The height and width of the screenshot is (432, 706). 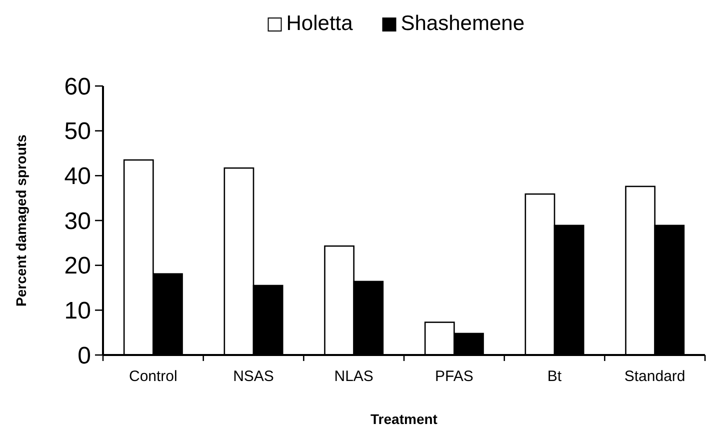 What do you see at coordinates (21, 220) in the screenshot?
I see `y-axis-title: Percent damaged sprouts` at bounding box center [21, 220].